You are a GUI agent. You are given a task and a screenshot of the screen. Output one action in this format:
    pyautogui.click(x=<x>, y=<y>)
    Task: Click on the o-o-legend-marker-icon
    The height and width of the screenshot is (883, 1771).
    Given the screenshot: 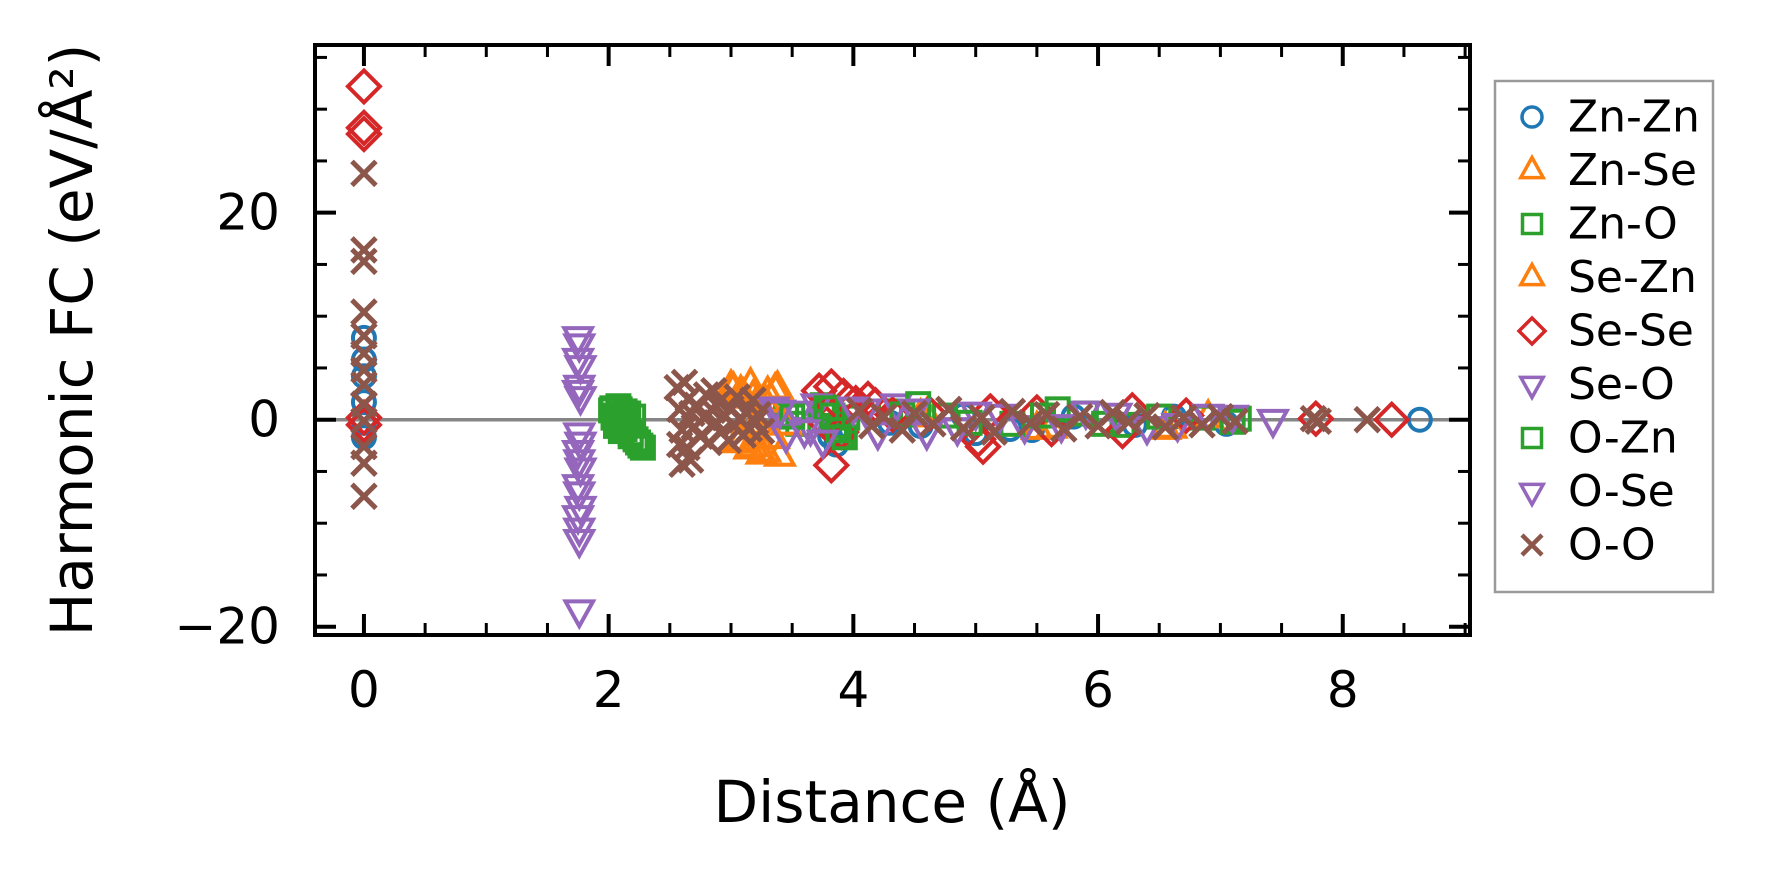 What is the action you would take?
    pyautogui.click(x=1532, y=545)
    